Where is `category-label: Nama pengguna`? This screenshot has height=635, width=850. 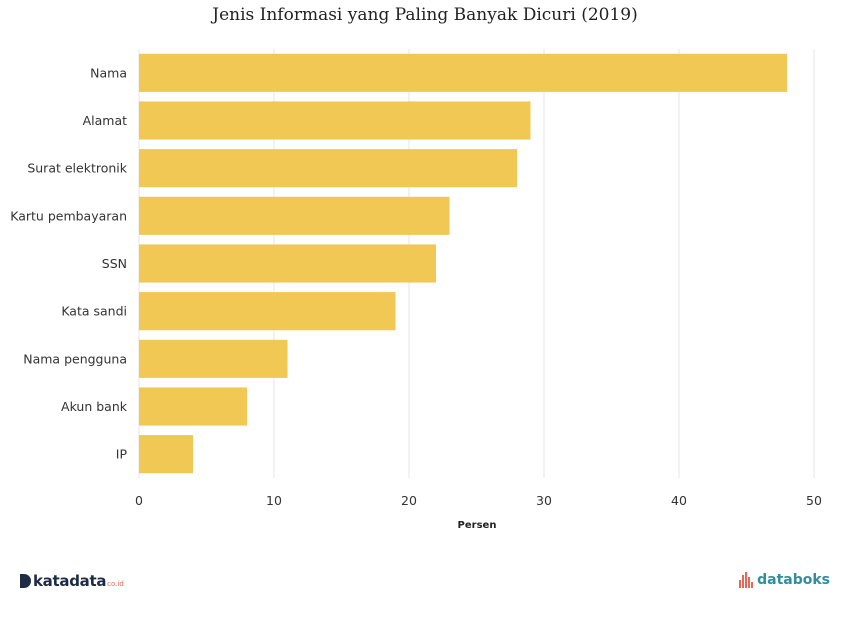 category-label: Nama pengguna is located at coordinates (75, 358).